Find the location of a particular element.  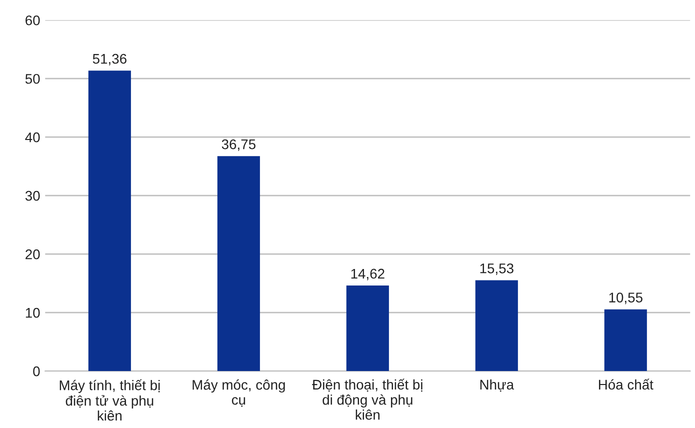

y-tick-label: 30 is located at coordinates (32, 195).